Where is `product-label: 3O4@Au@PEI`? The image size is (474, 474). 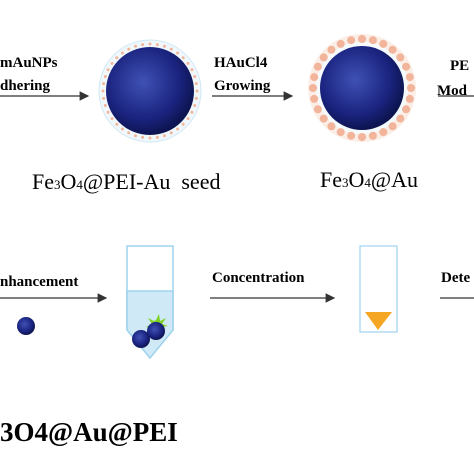 product-label: 3O4@Au@PEI is located at coordinates (89, 432).